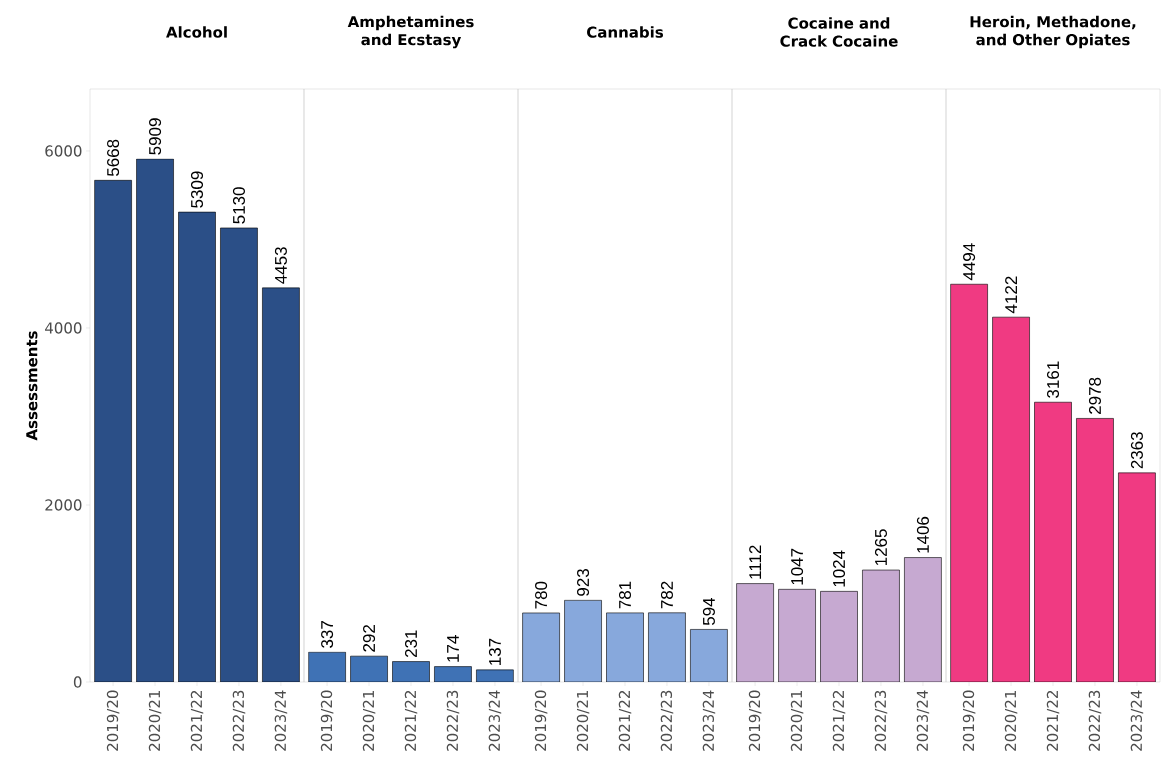  I want to click on chart-title: Amphetamines and Ecstasy, so click(410, 32).